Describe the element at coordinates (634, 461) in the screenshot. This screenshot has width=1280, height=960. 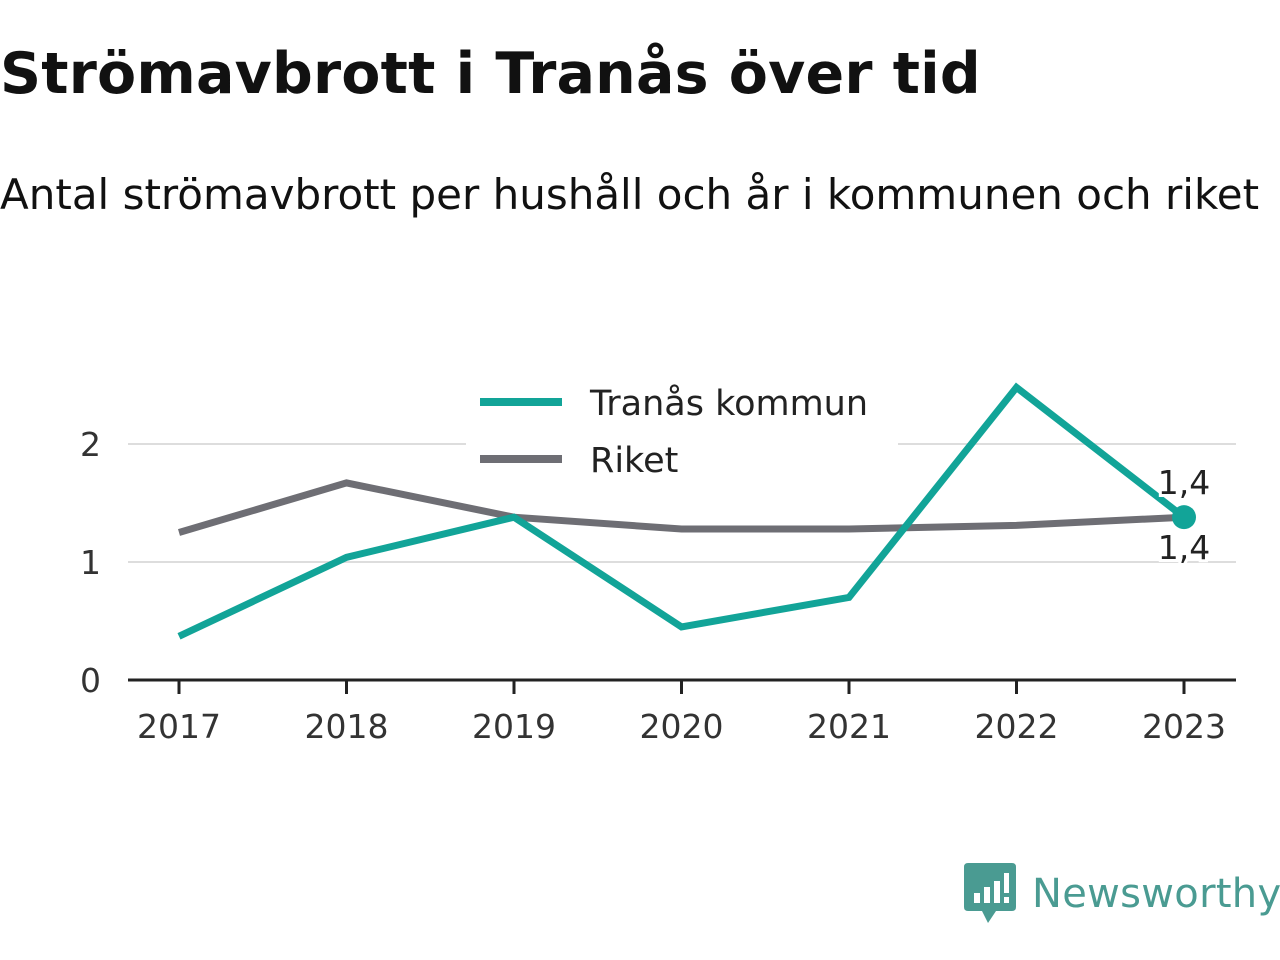
I see `legend-label-riket: Riket` at that location.